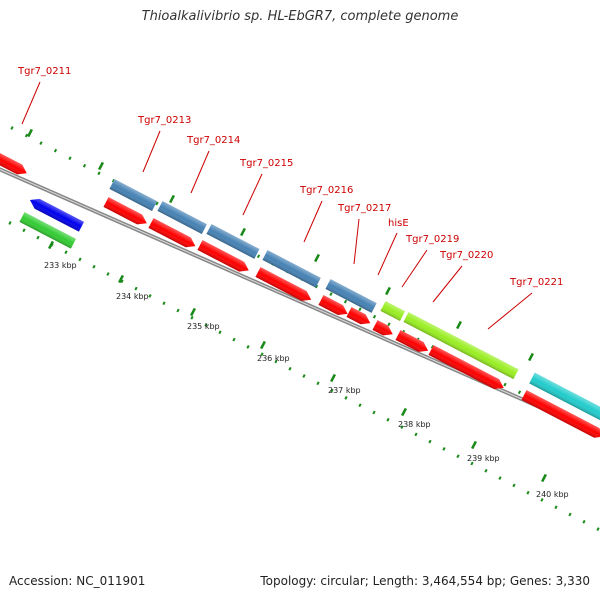  Describe the element at coordinates (483, 458) in the screenshot. I see `scale-label: 239 kbp` at that location.